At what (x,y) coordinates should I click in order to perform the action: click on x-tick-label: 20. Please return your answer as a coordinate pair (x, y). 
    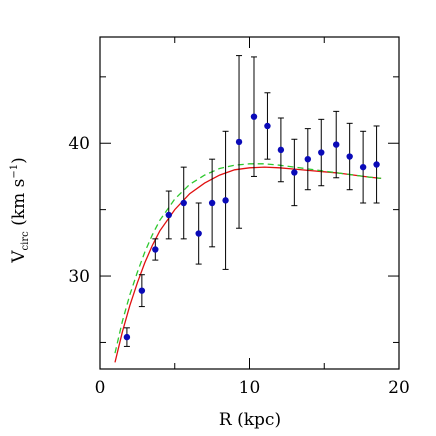
    Looking at the image, I should click on (399, 388).